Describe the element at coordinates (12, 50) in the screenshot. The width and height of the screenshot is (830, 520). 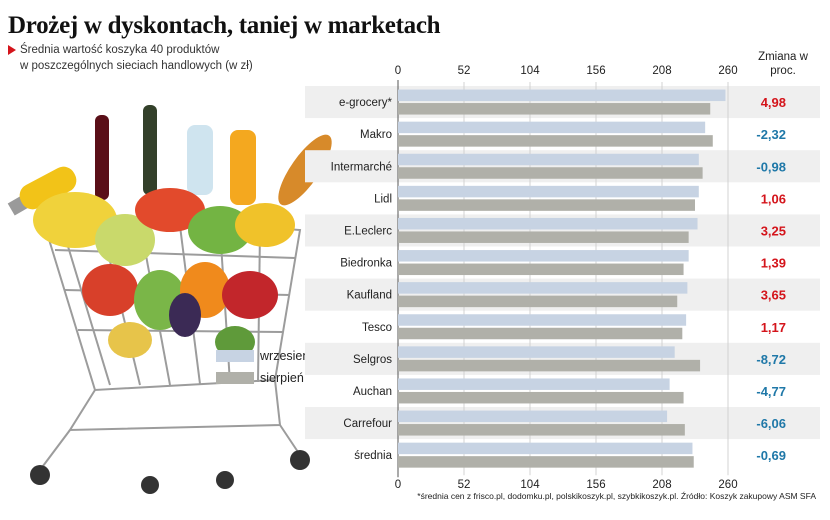
I see `subtitle-marker-icon` at that location.